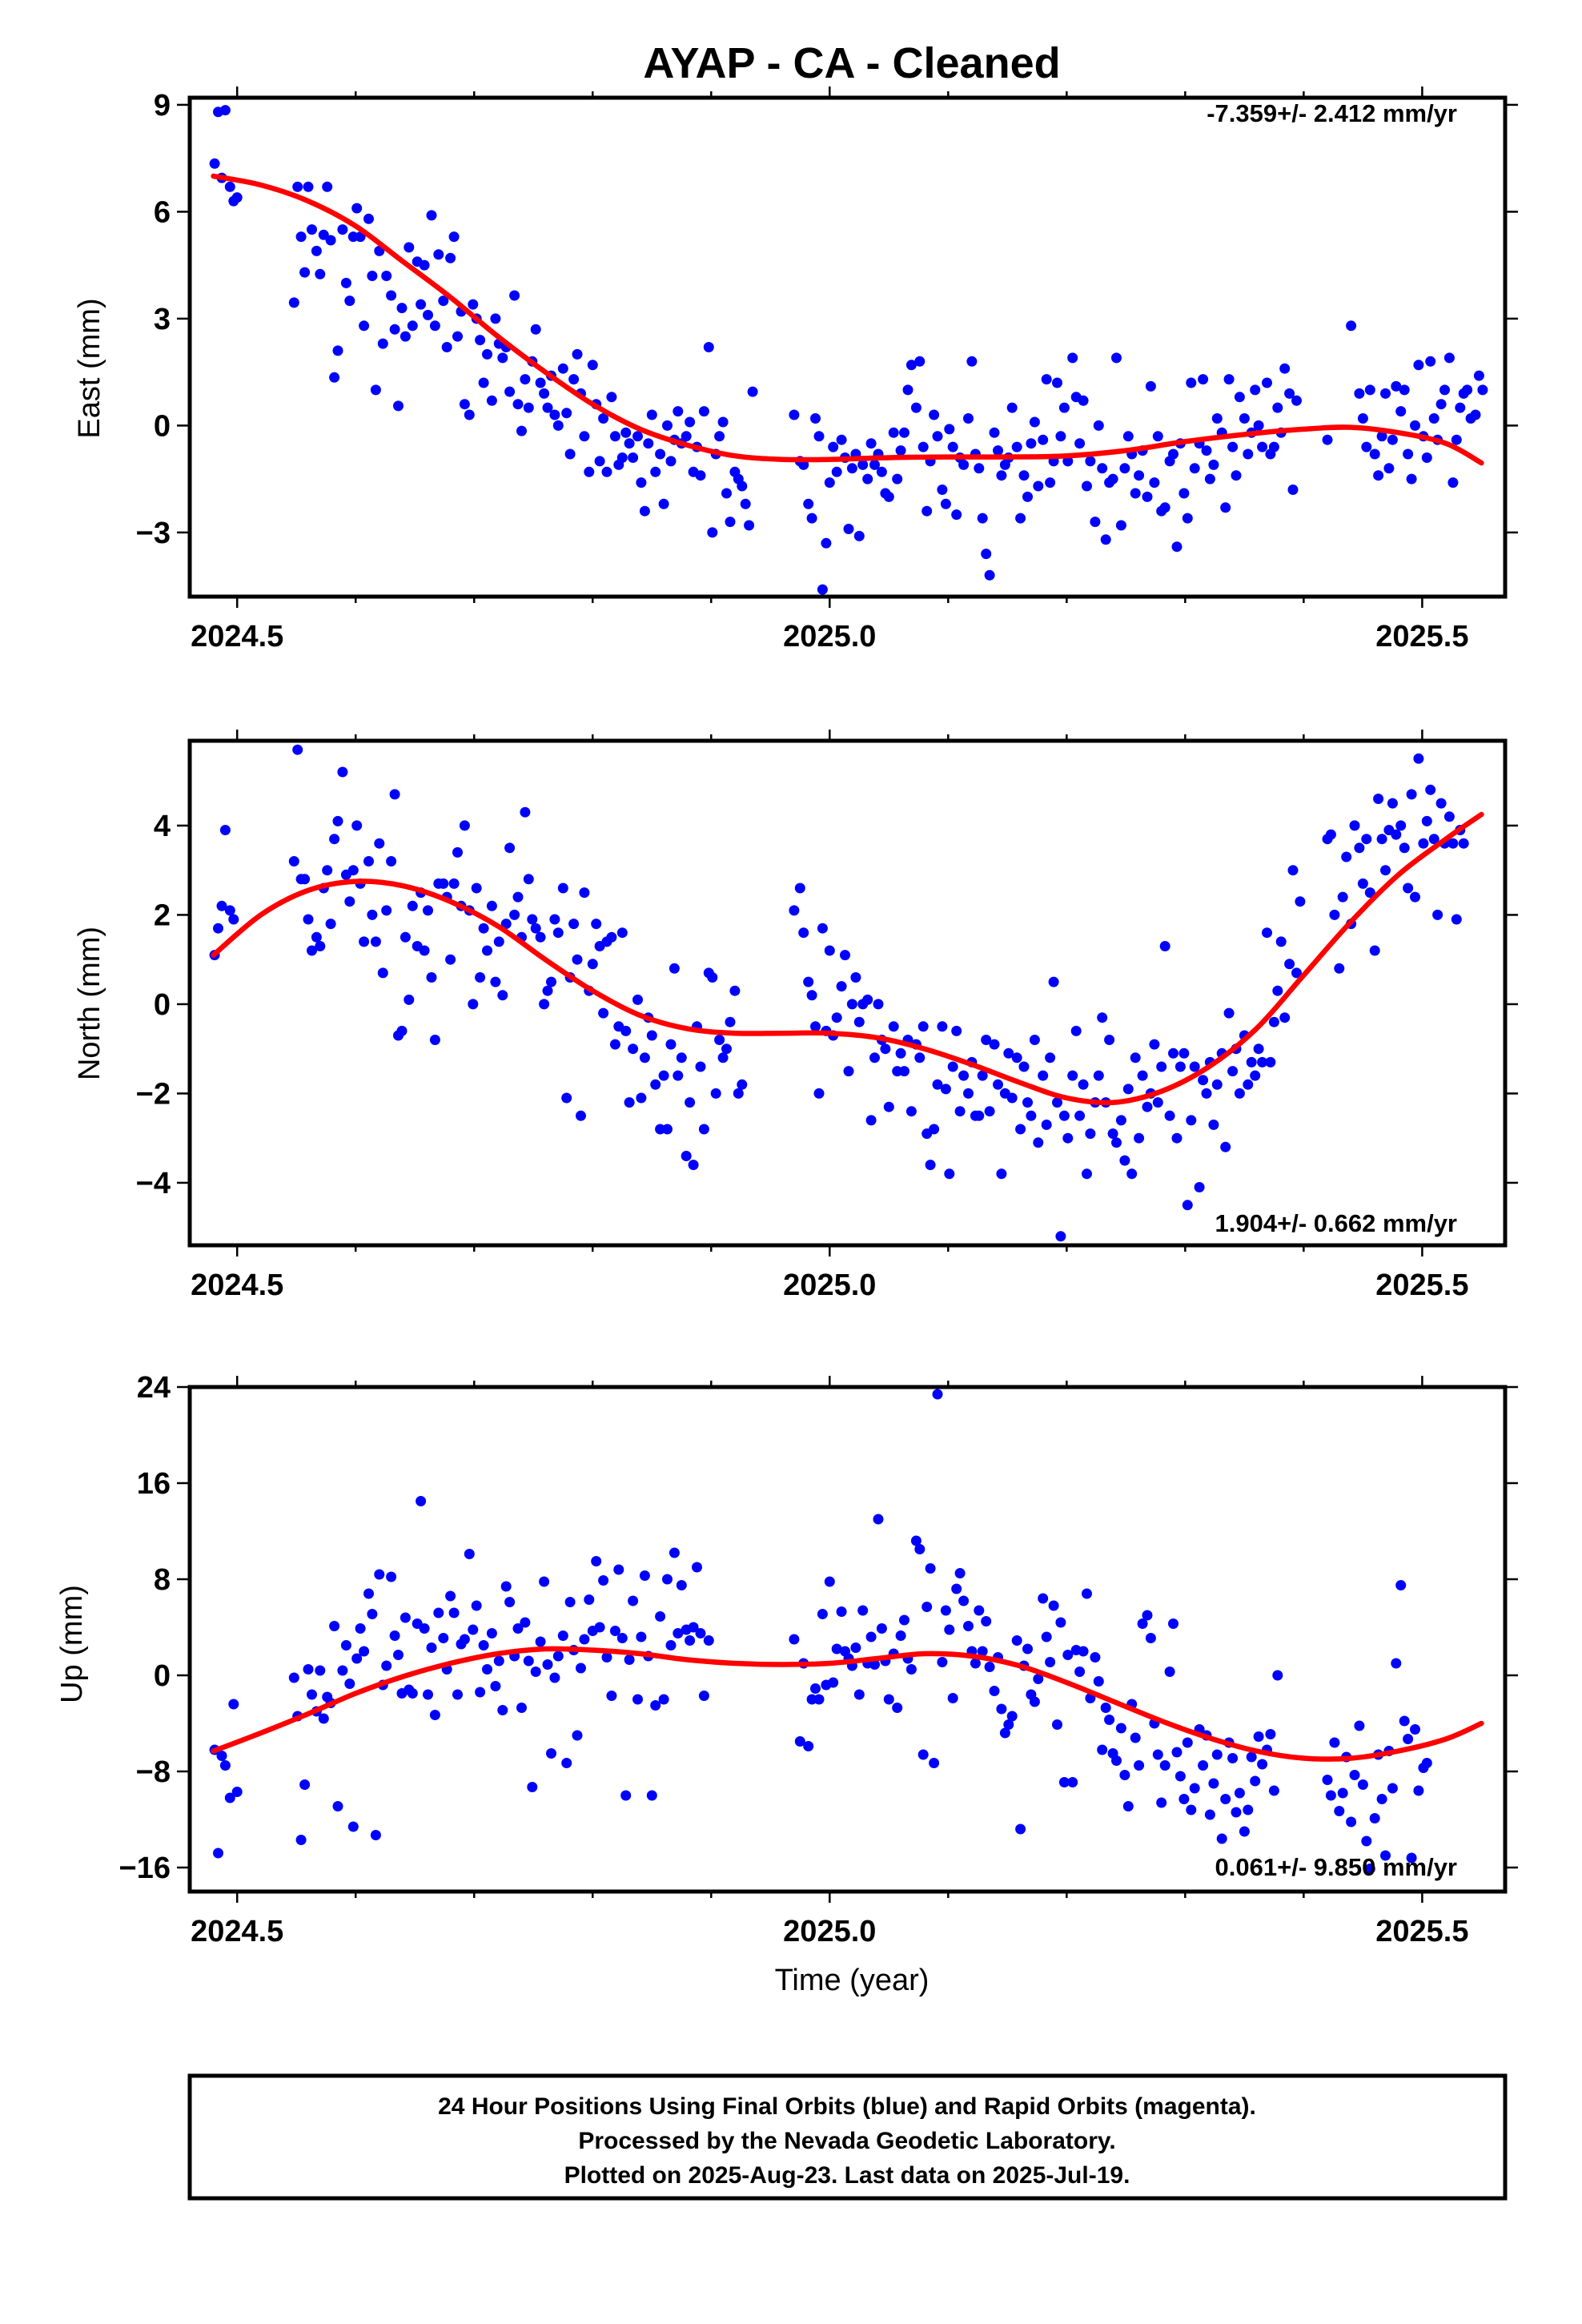 The height and width of the screenshot is (2324, 1582). What do you see at coordinates (154, 1772) in the screenshot?
I see `up-y-tick-label: −8` at bounding box center [154, 1772].